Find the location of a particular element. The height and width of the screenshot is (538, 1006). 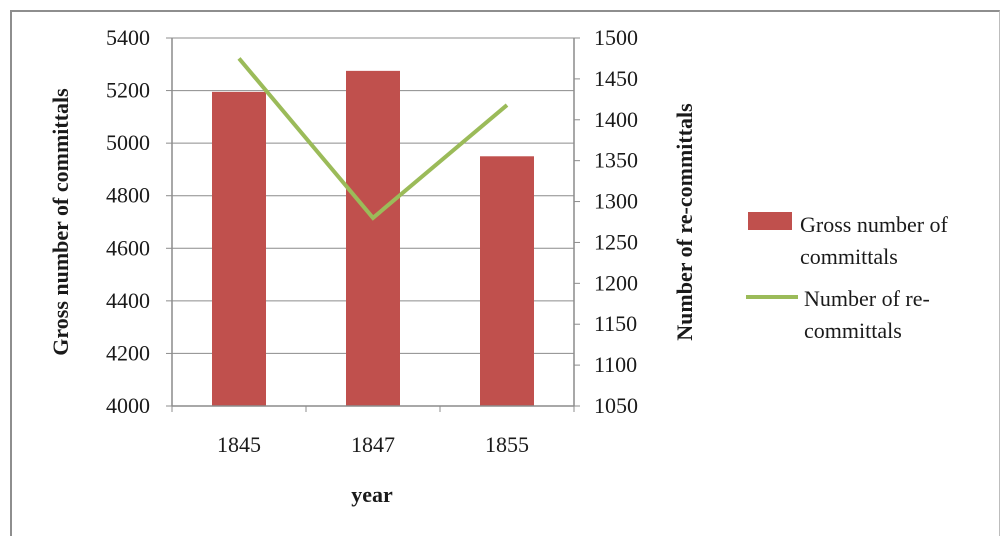

x-tick-label: 1847 is located at coordinates (373, 444).